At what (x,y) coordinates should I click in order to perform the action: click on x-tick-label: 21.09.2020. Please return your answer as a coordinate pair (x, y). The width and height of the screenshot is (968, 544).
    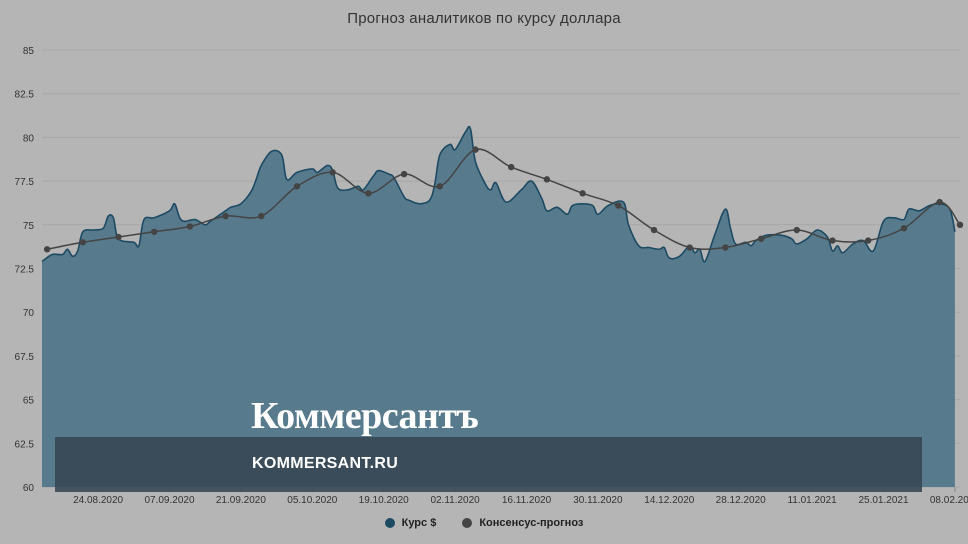
    Looking at the image, I should click on (241, 500).